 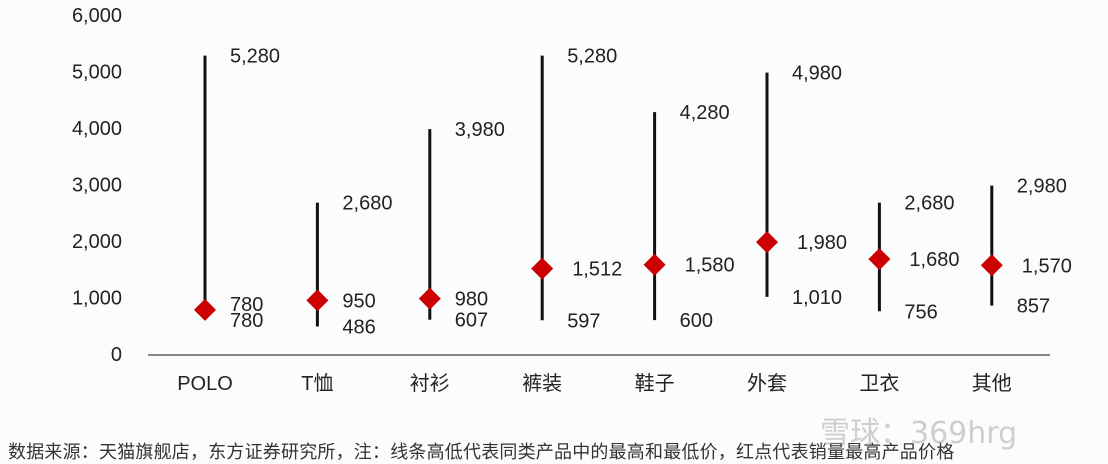 What do you see at coordinates (920, 312) in the screenshot?
I see `low-label: 756` at bounding box center [920, 312].